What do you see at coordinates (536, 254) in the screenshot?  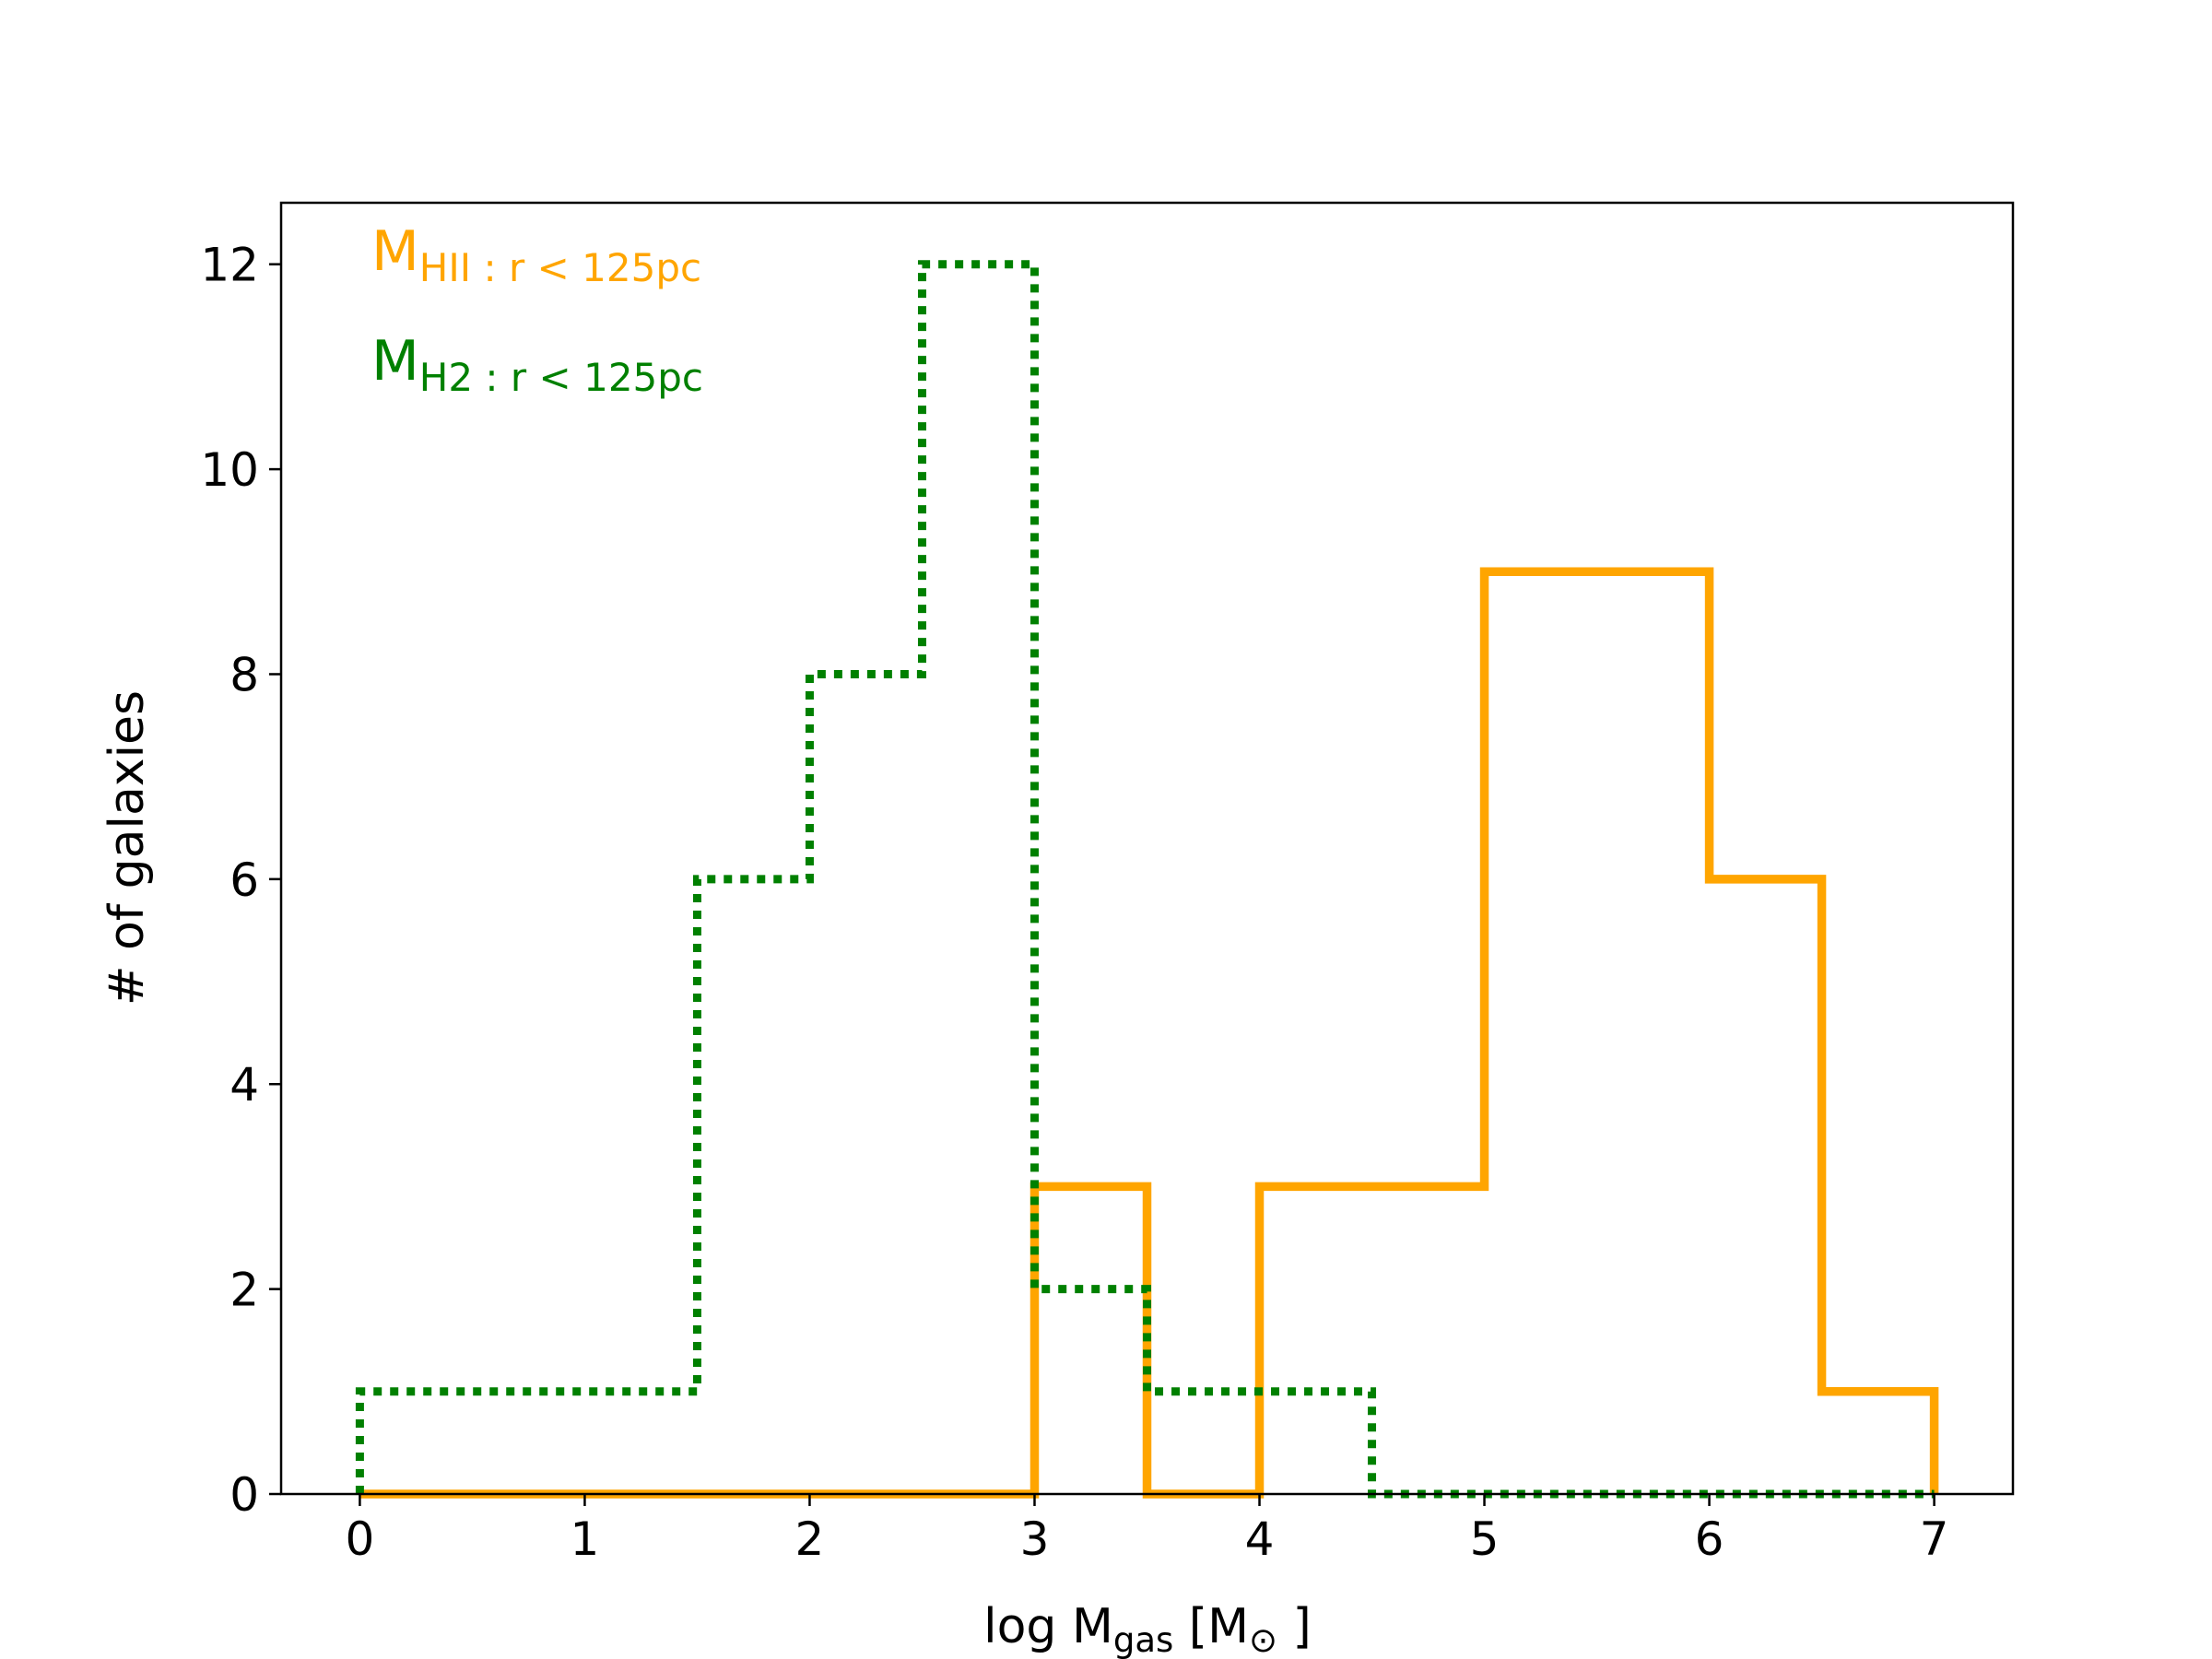 I see `legend-entry-hii: MHII : r < 125pc` at bounding box center [536, 254].